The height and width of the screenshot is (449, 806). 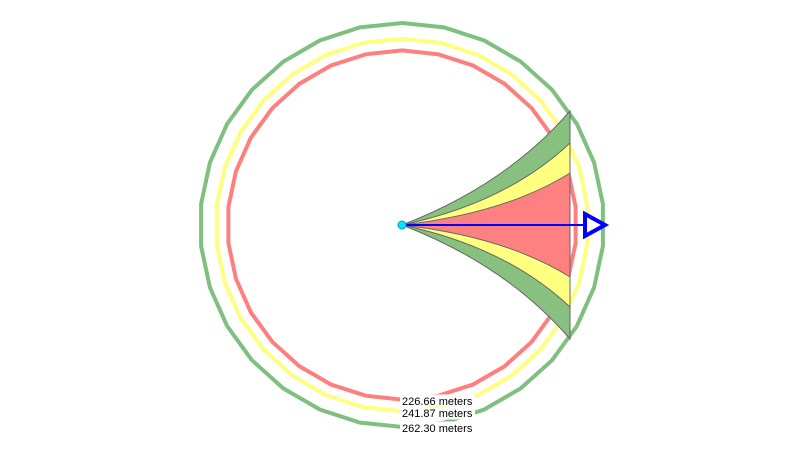 What do you see at coordinates (437, 402) in the screenshot?
I see `red-range-label: 226.66 meters` at bounding box center [437, 402].